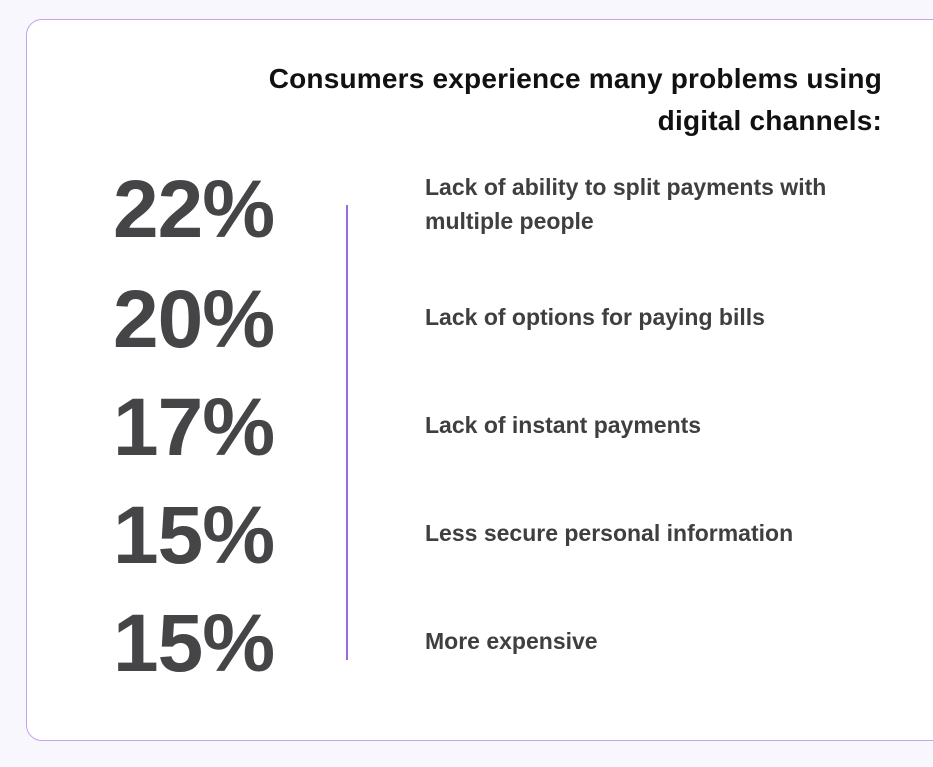 Image resolution: width=933 pixels, height=767 pixels. I want to click on stat-label: Less secure personal information, so click(609, 533).